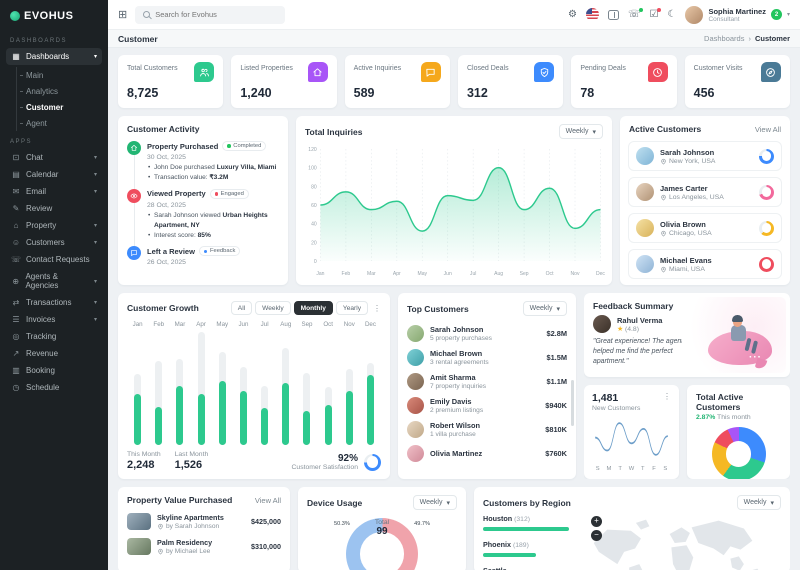 The height and width of the screenshot is (570, 800). I want to click on tab-yearly: Yearly, so click(351, 308).